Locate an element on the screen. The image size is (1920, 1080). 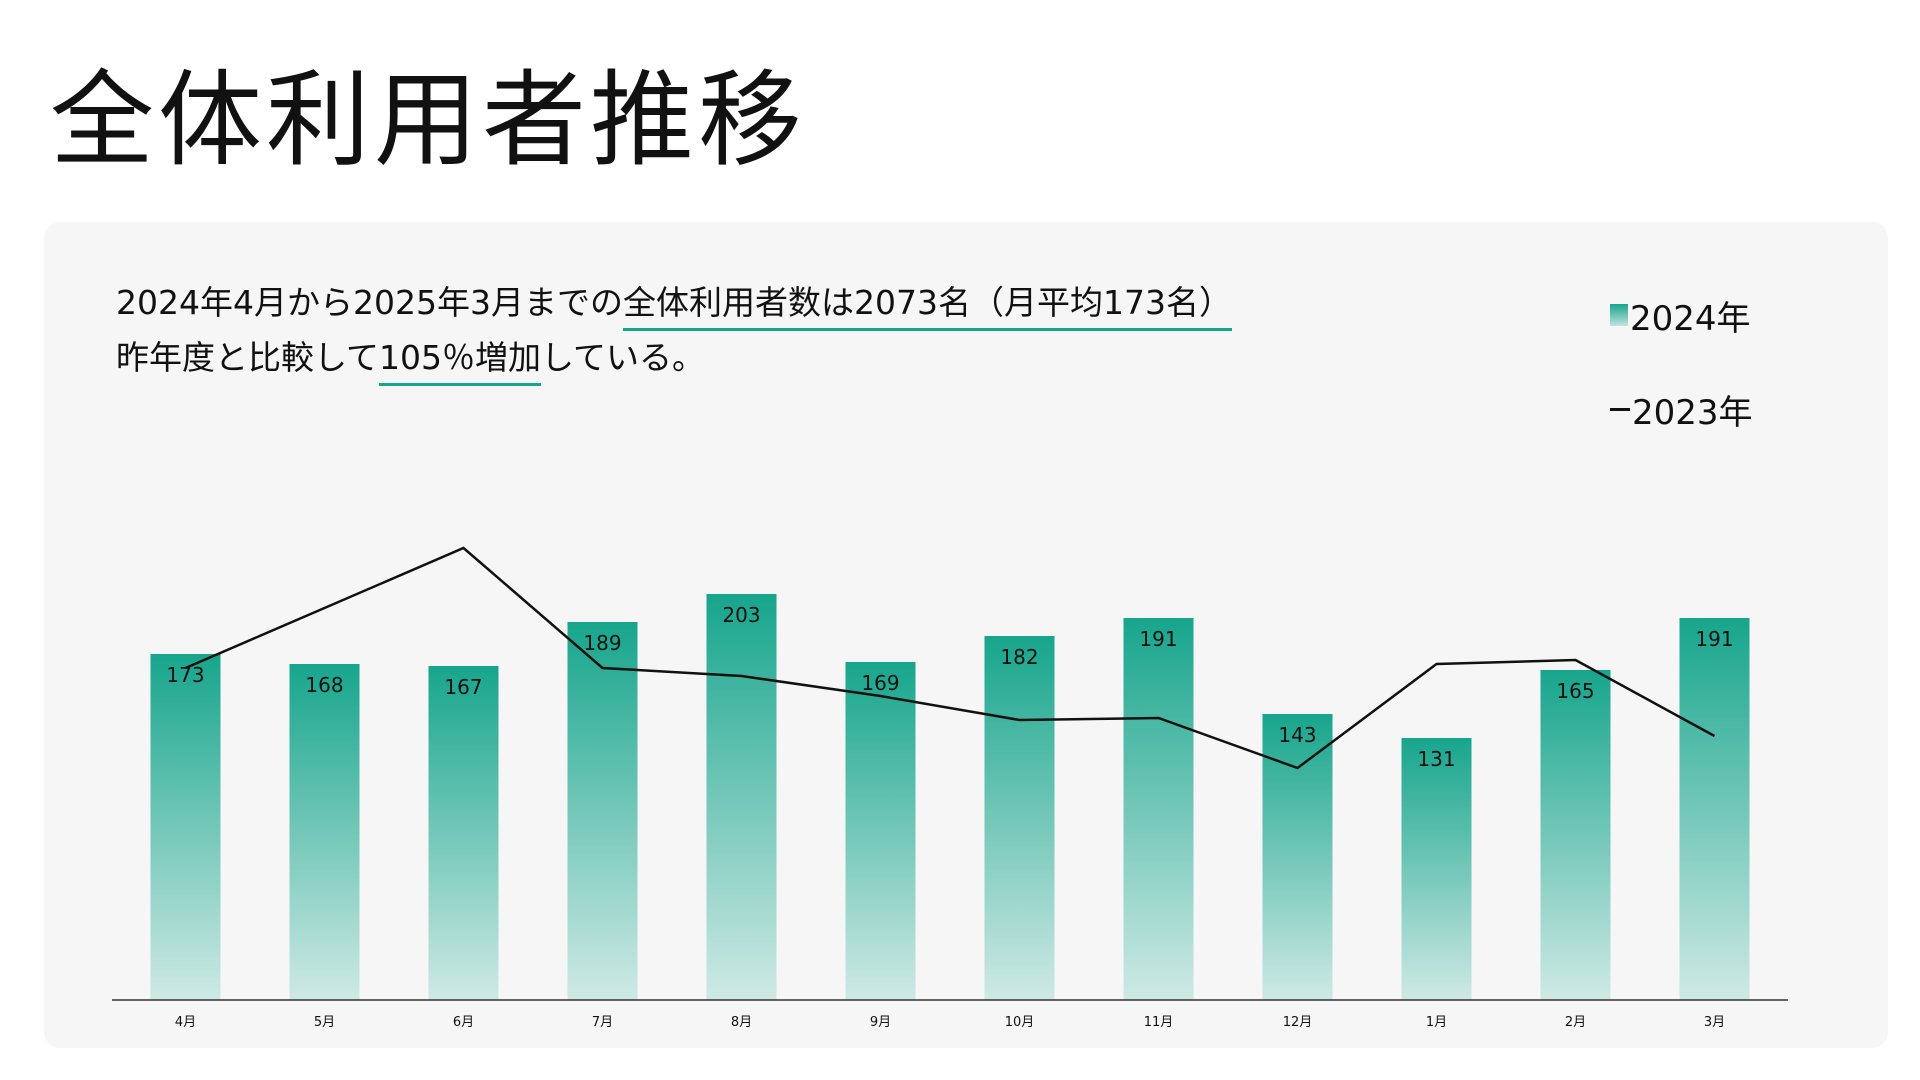
legend-item-2023: 2023年 is located at coordinates (1681, 409).